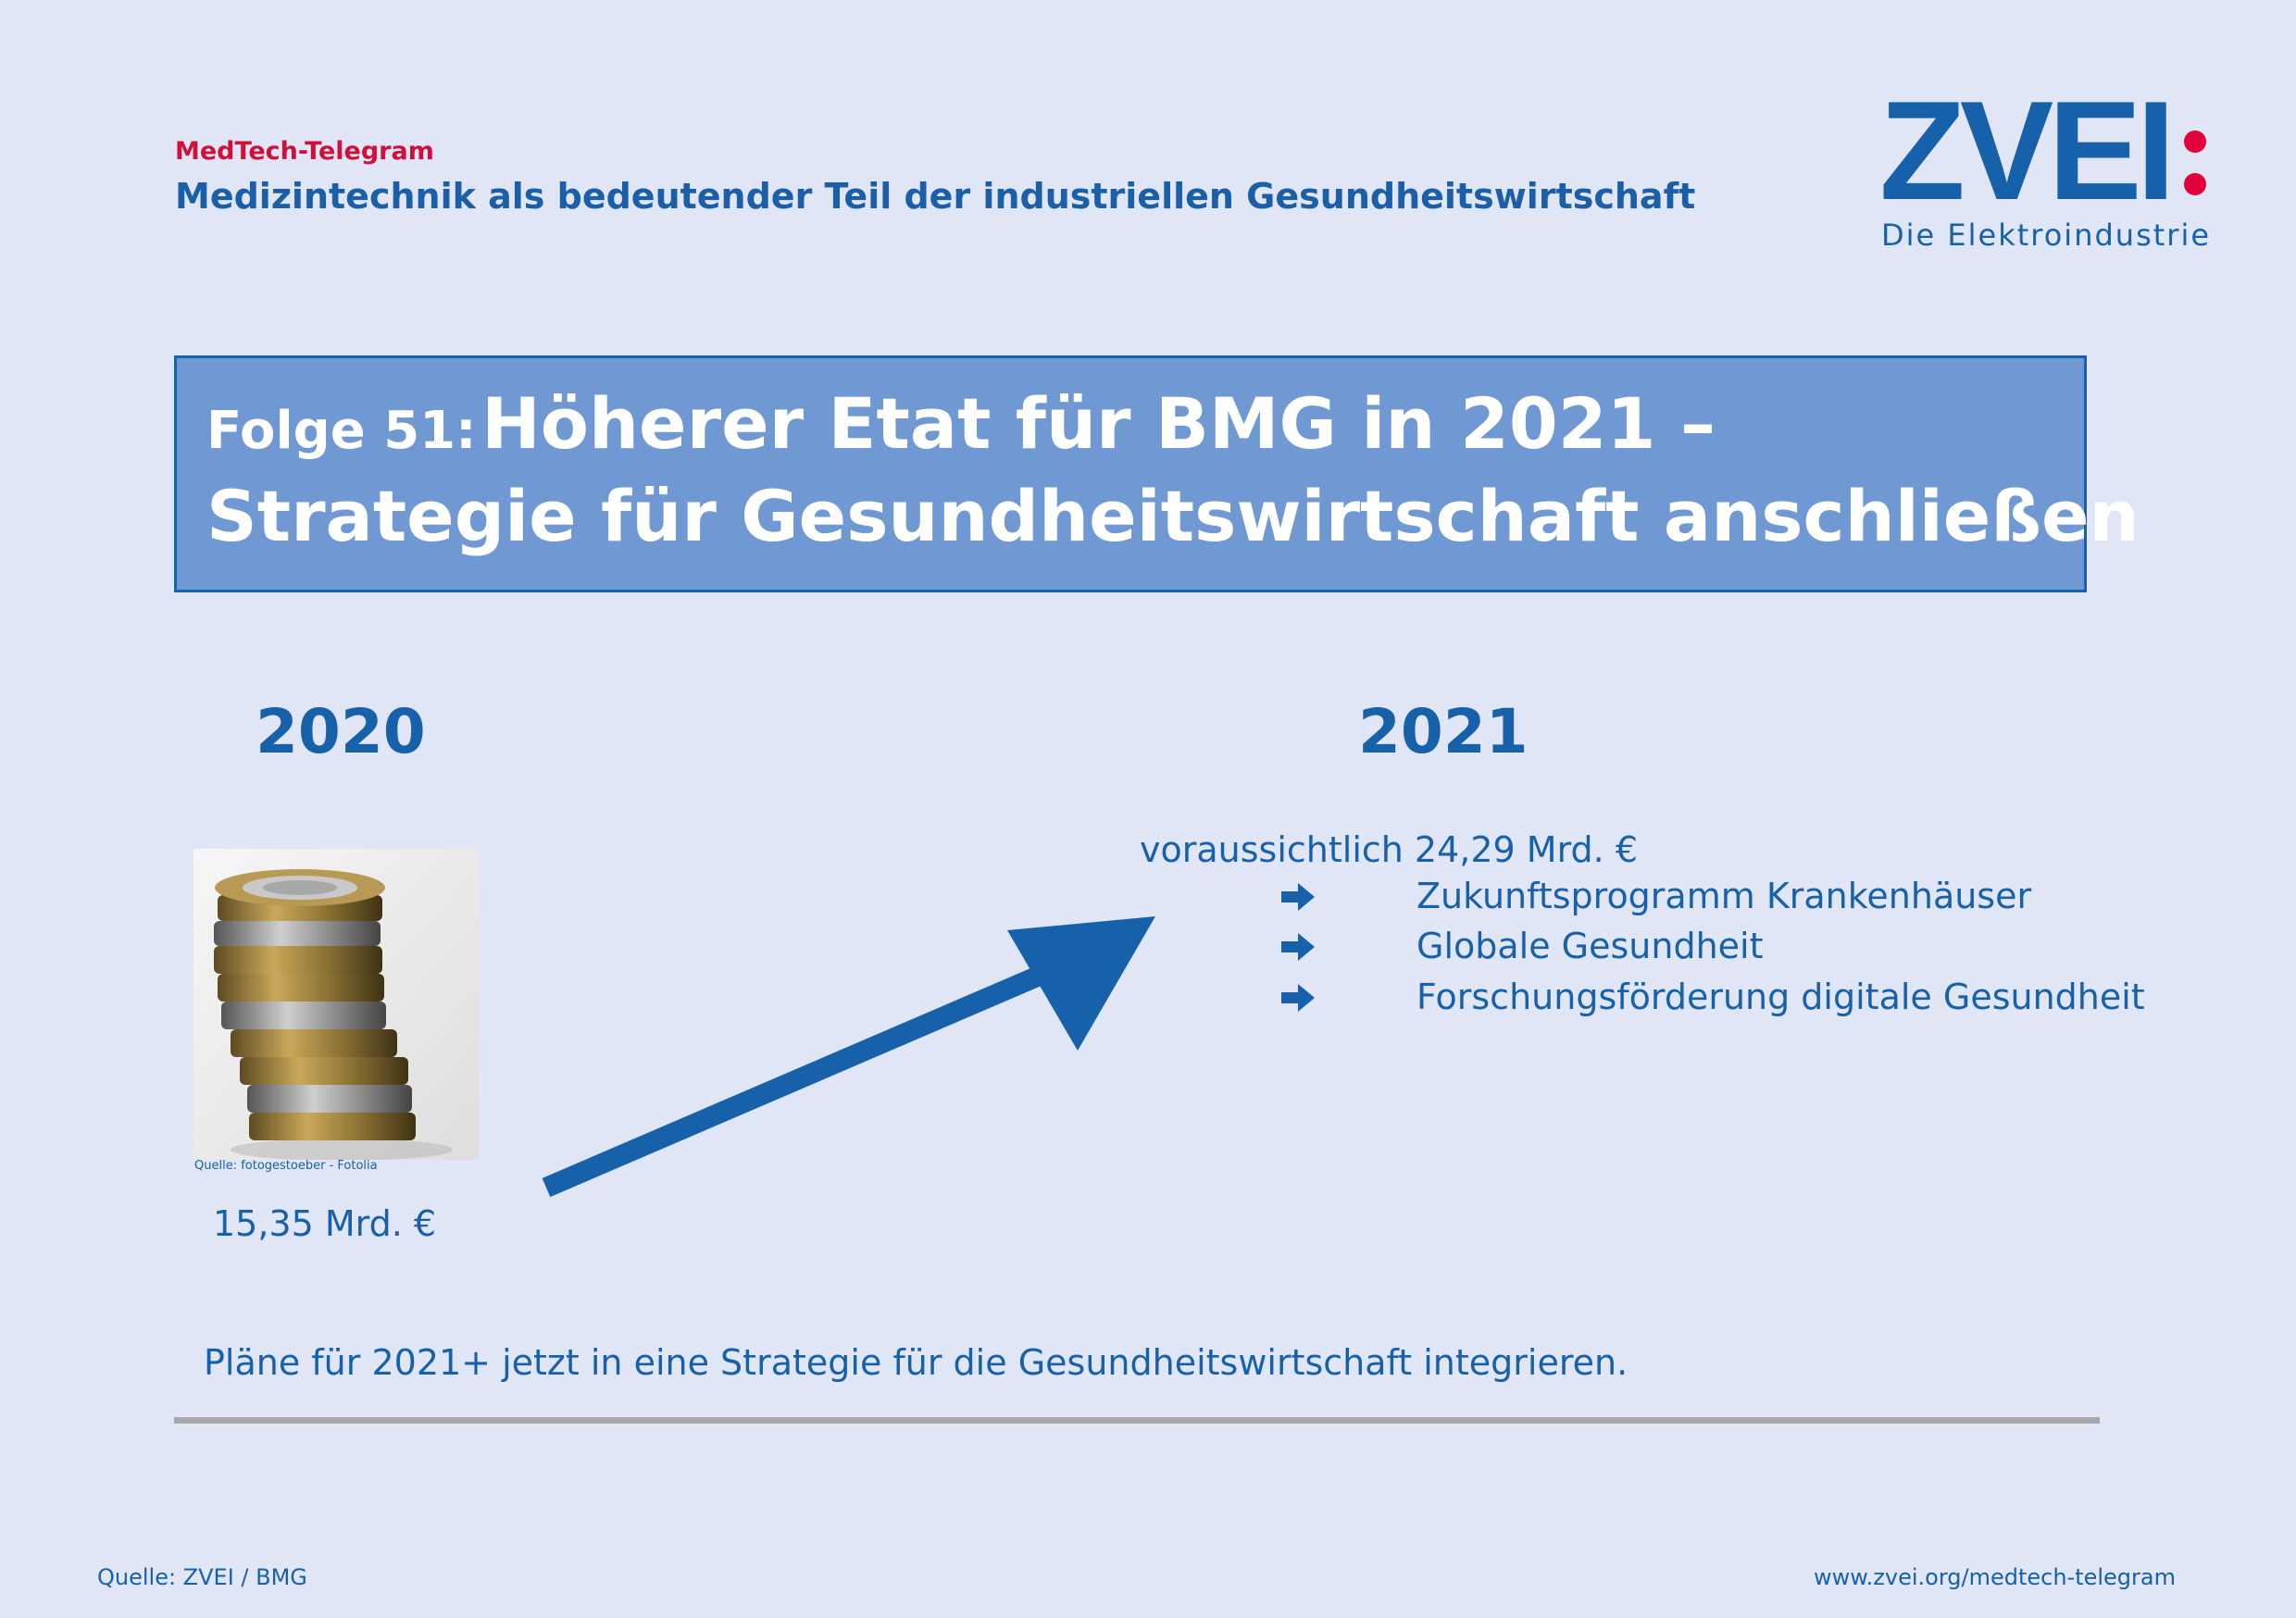 The width and height of the screenshot is (2296, 1618). I want to click on series-label: MedTech-Telegram, so click(304, 151).